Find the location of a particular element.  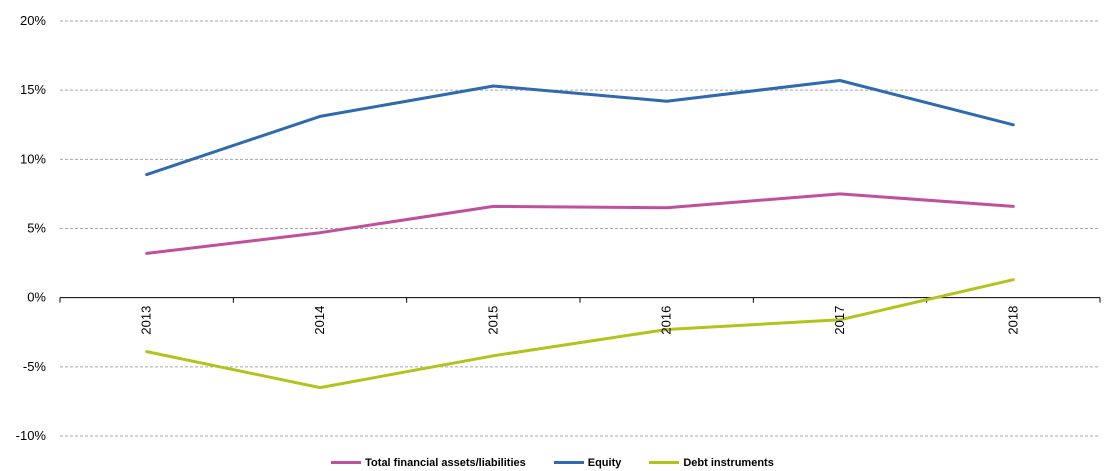

legend-swatch-equity is located at coordinates (568, 462).